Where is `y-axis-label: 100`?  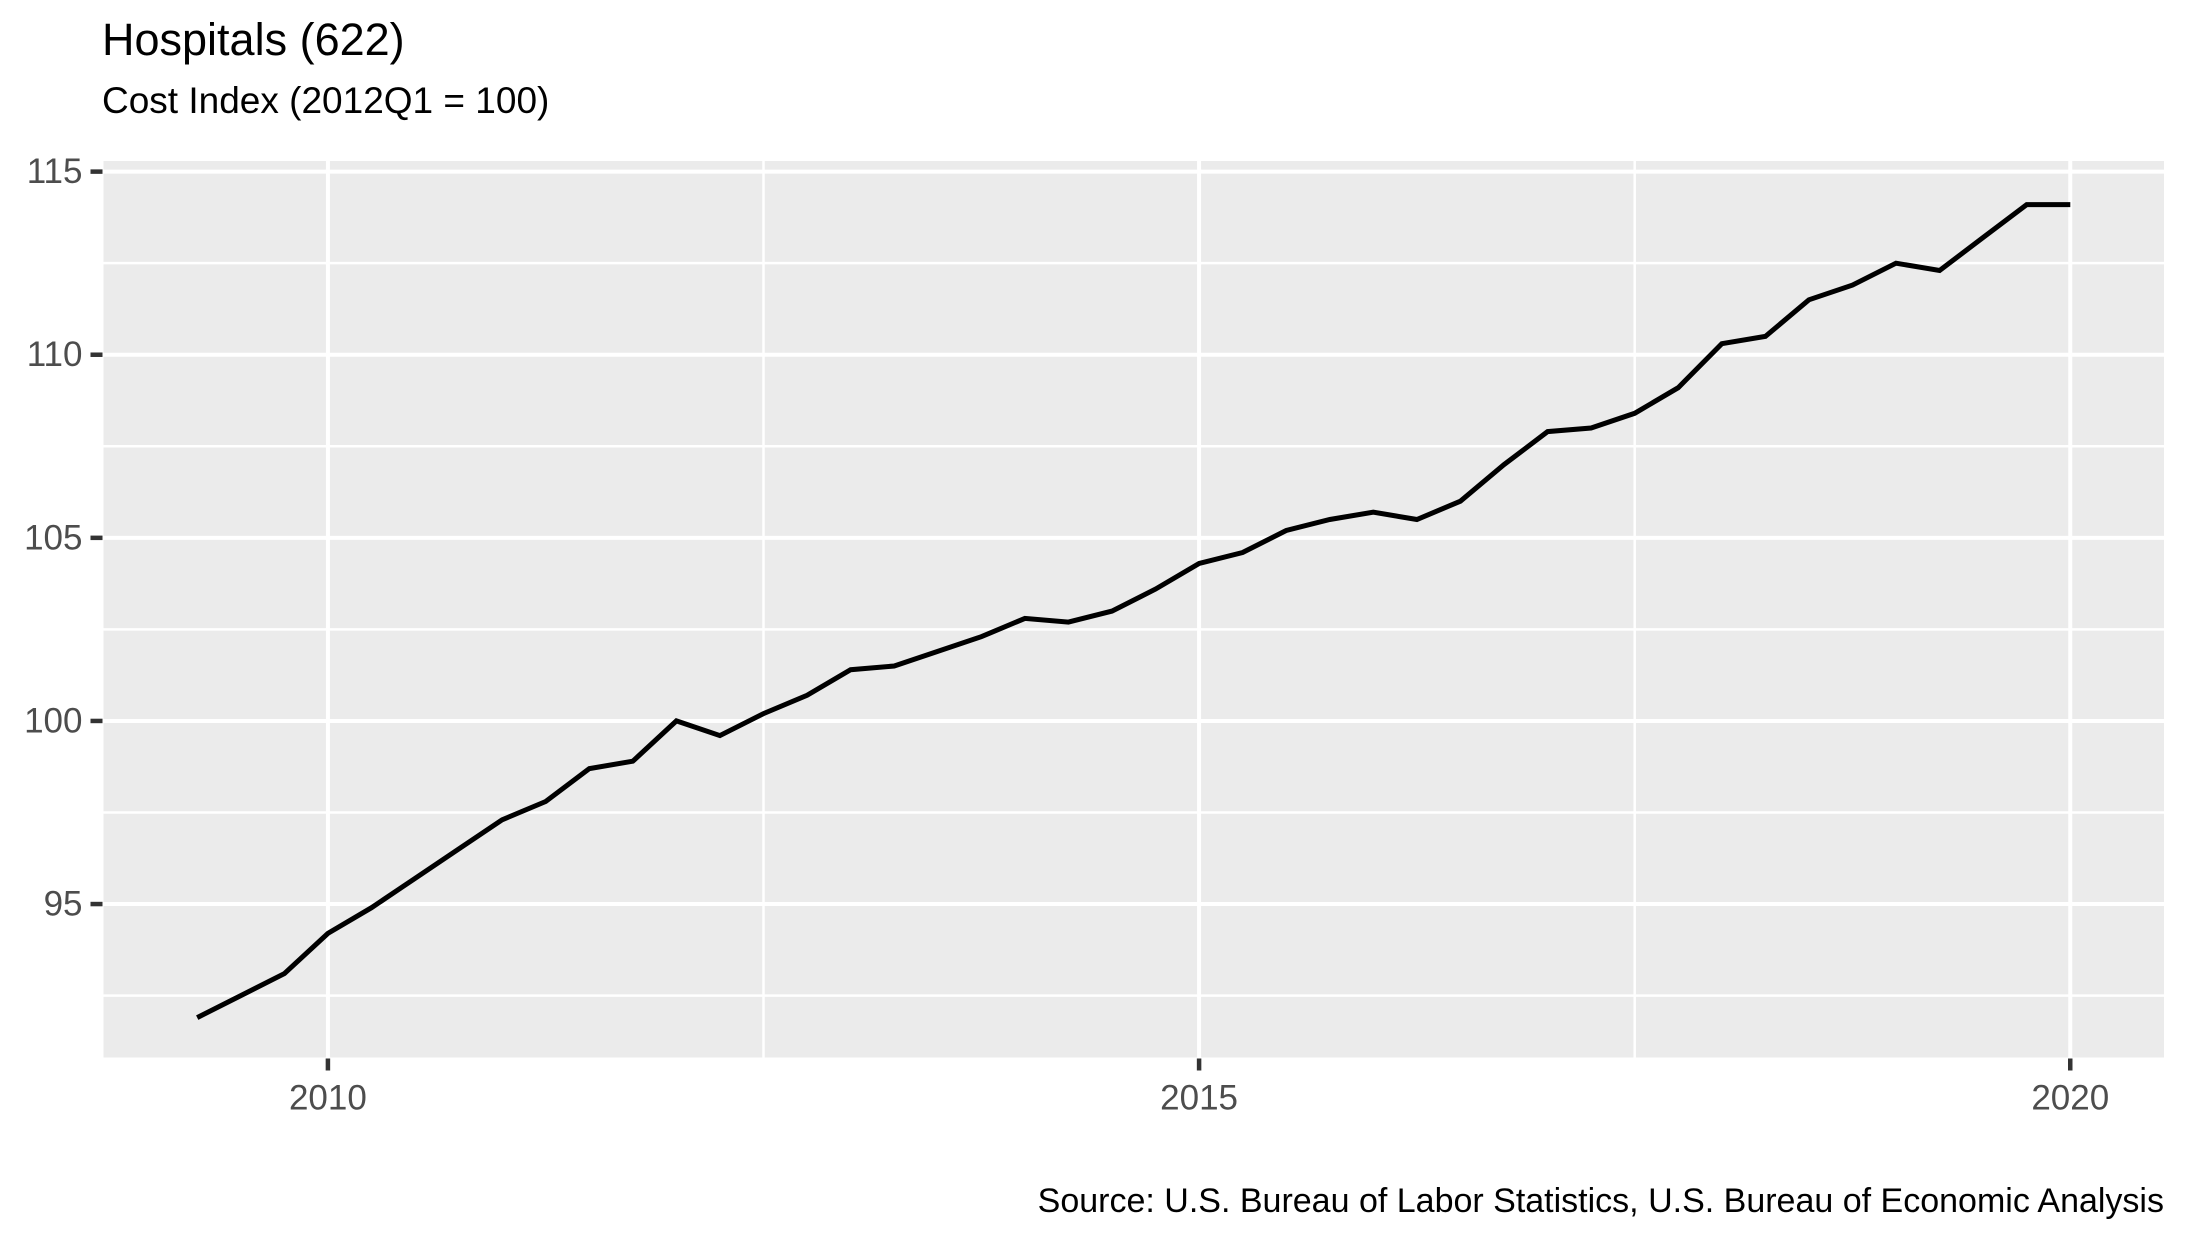 y-axis-label: 100 is located at coordinates (53, 720).